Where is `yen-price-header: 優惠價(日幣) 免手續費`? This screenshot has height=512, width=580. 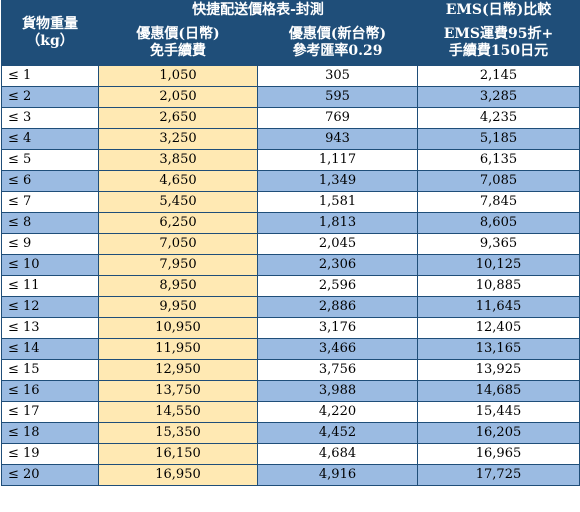 yen-price-header: 優惠價(日幣) 免手續費 is located at coordinates (178, 43).